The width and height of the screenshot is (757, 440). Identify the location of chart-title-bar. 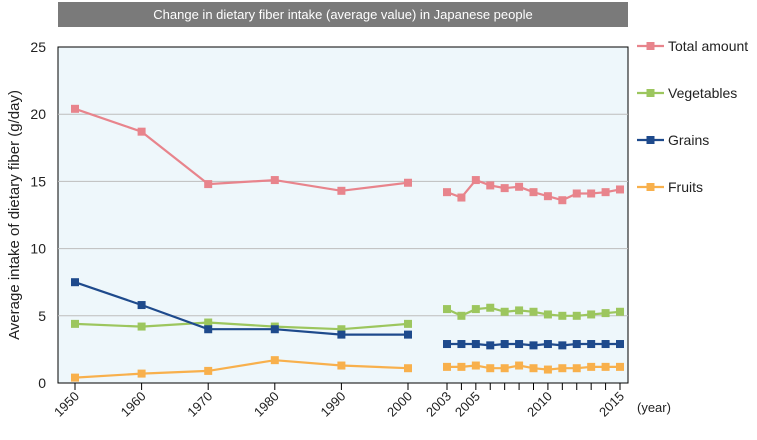
(343, 14).